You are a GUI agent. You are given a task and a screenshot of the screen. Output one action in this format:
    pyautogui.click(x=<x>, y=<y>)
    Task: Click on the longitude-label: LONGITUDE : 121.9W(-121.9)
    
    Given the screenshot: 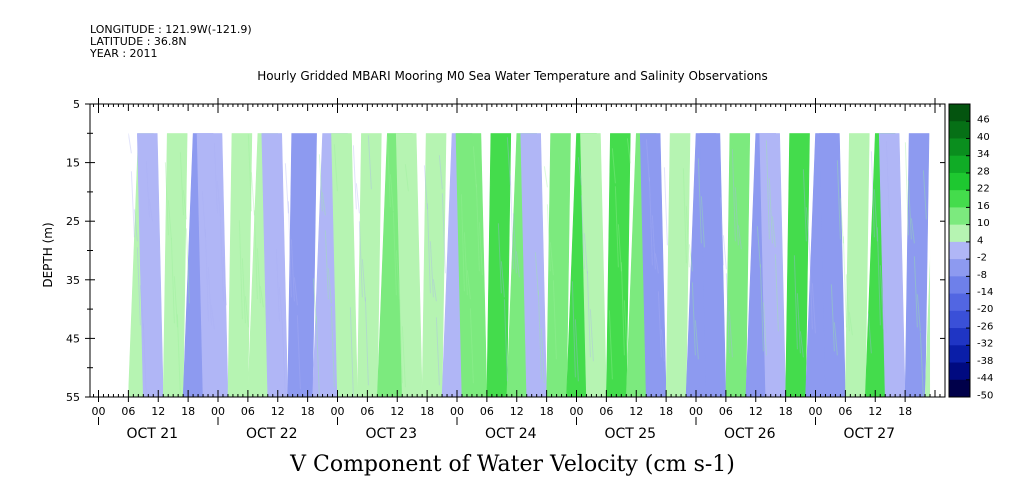 What is the action you would take?
    pyautogui.click(x=171, y=29)
    